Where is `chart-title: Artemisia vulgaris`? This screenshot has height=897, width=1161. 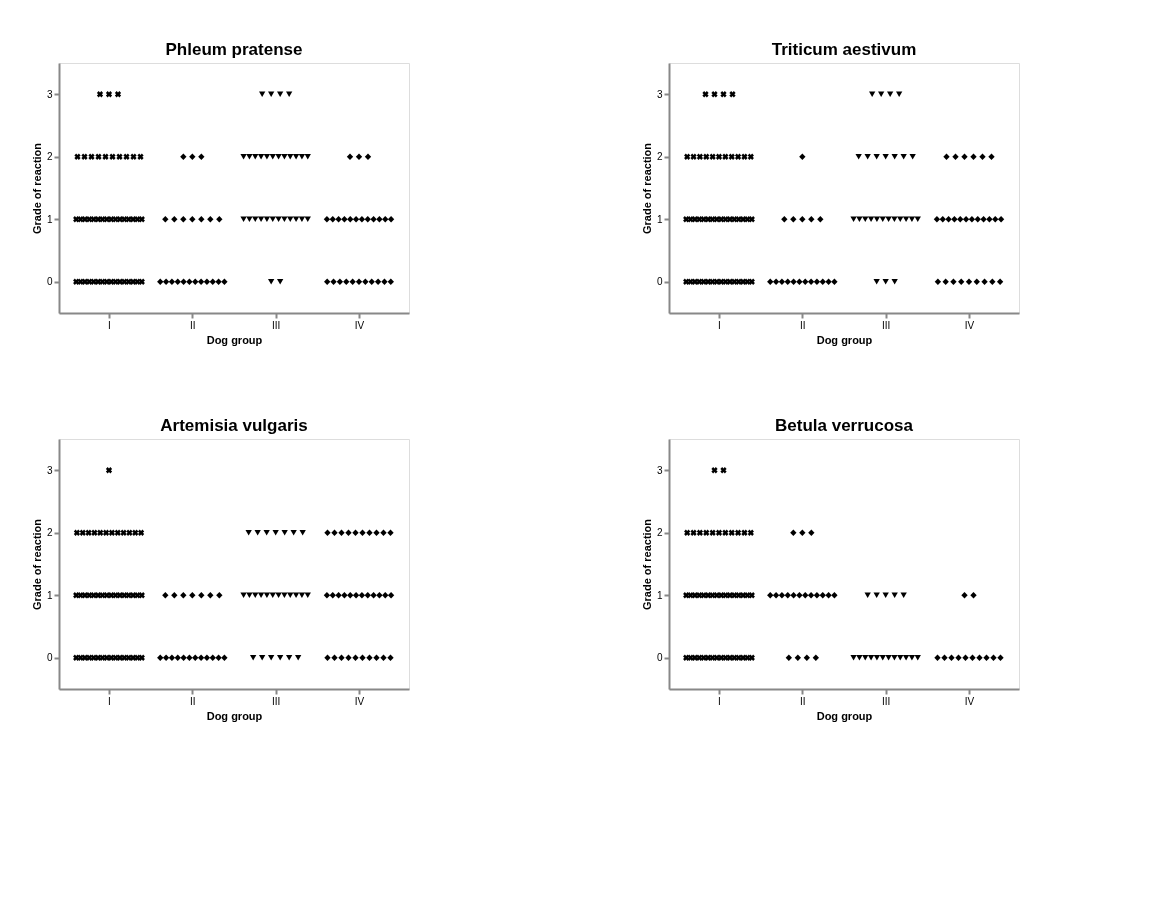
chart-title: Artemisia vulgaris is located at coordinates (234, 425).